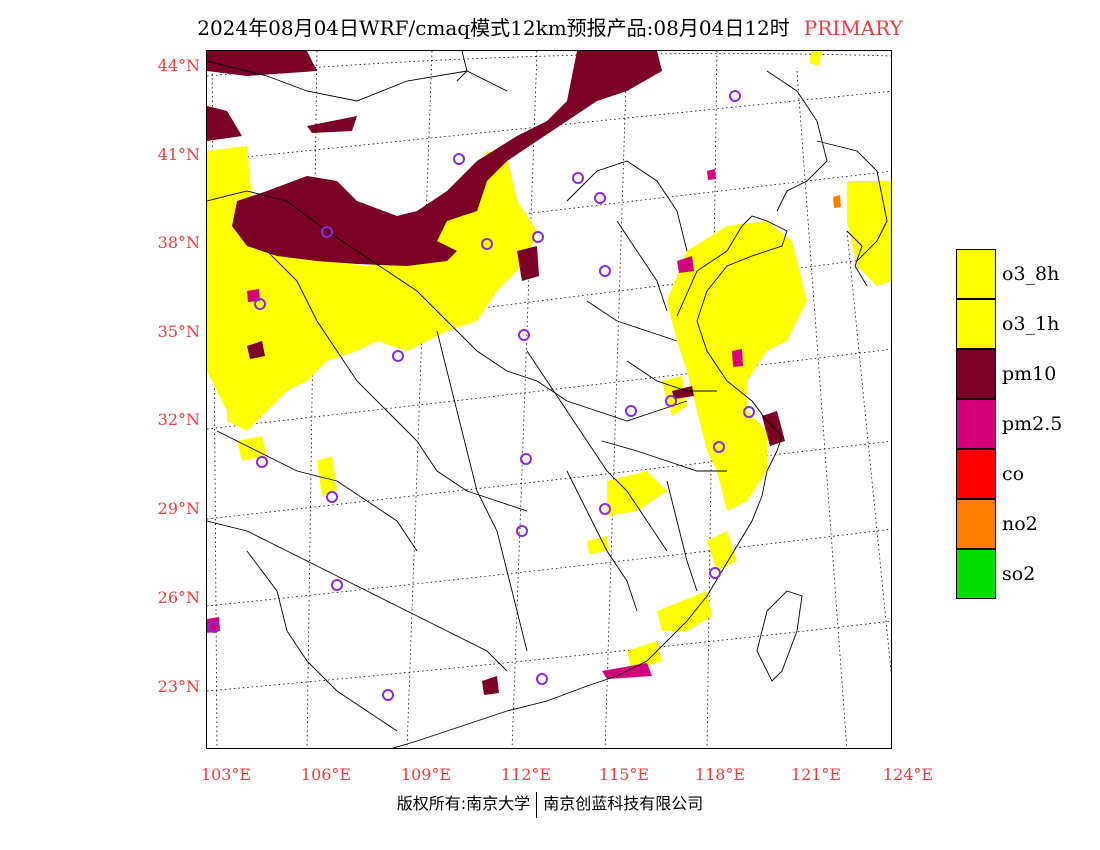 The height and width of the screenshot is (850, 1100). What do you see at coordinates (178, 419) in the screenshot?
I see `lat-label-32: 32°N` at bounding box center [178, 419].